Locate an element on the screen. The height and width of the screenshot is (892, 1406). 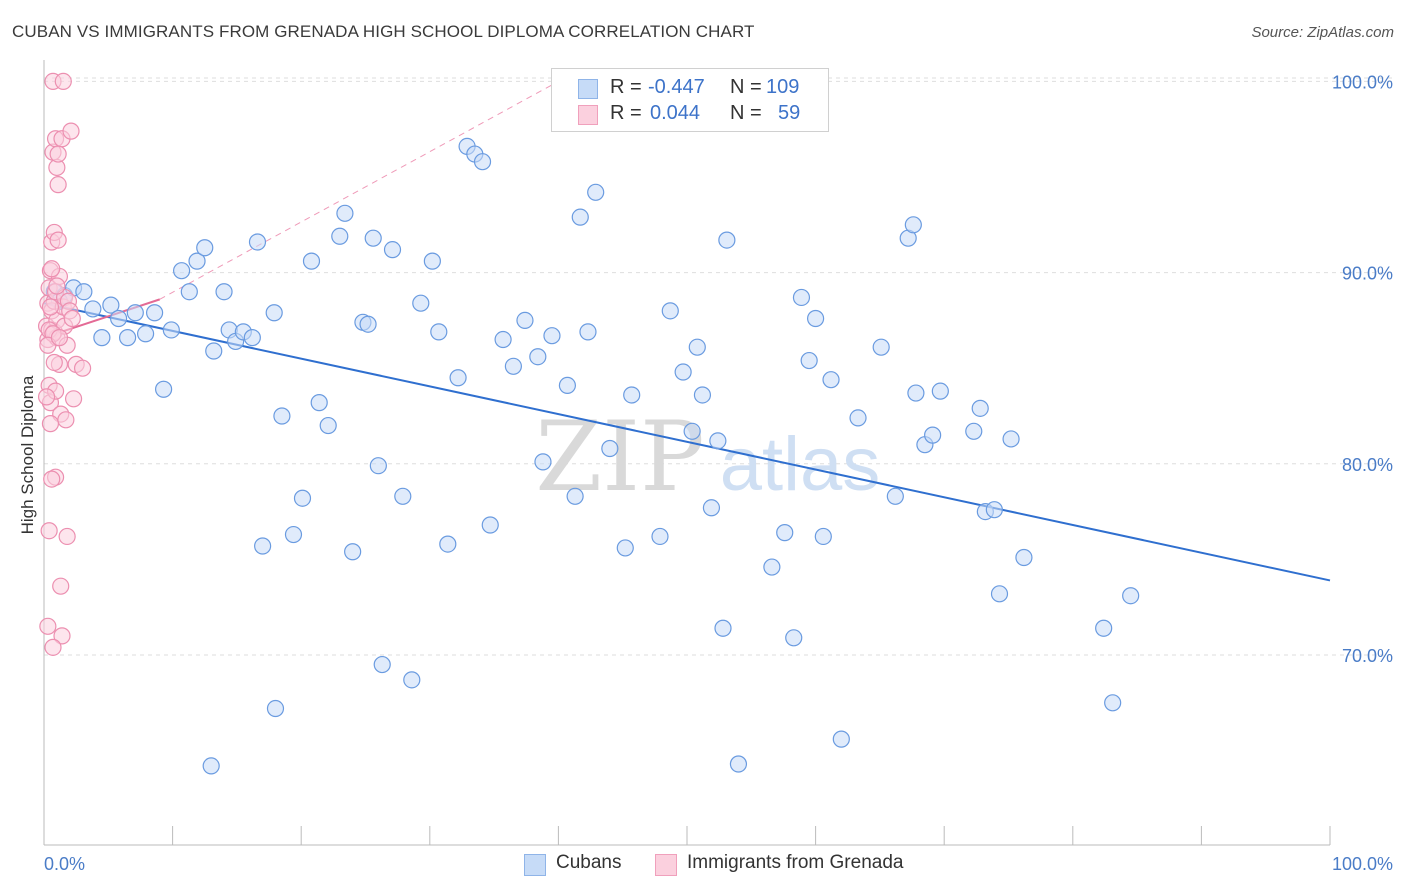
correlation-legend: R = -0.447 N = 109 R = 0.044 N = 59 is located at coordinates (690, 100).